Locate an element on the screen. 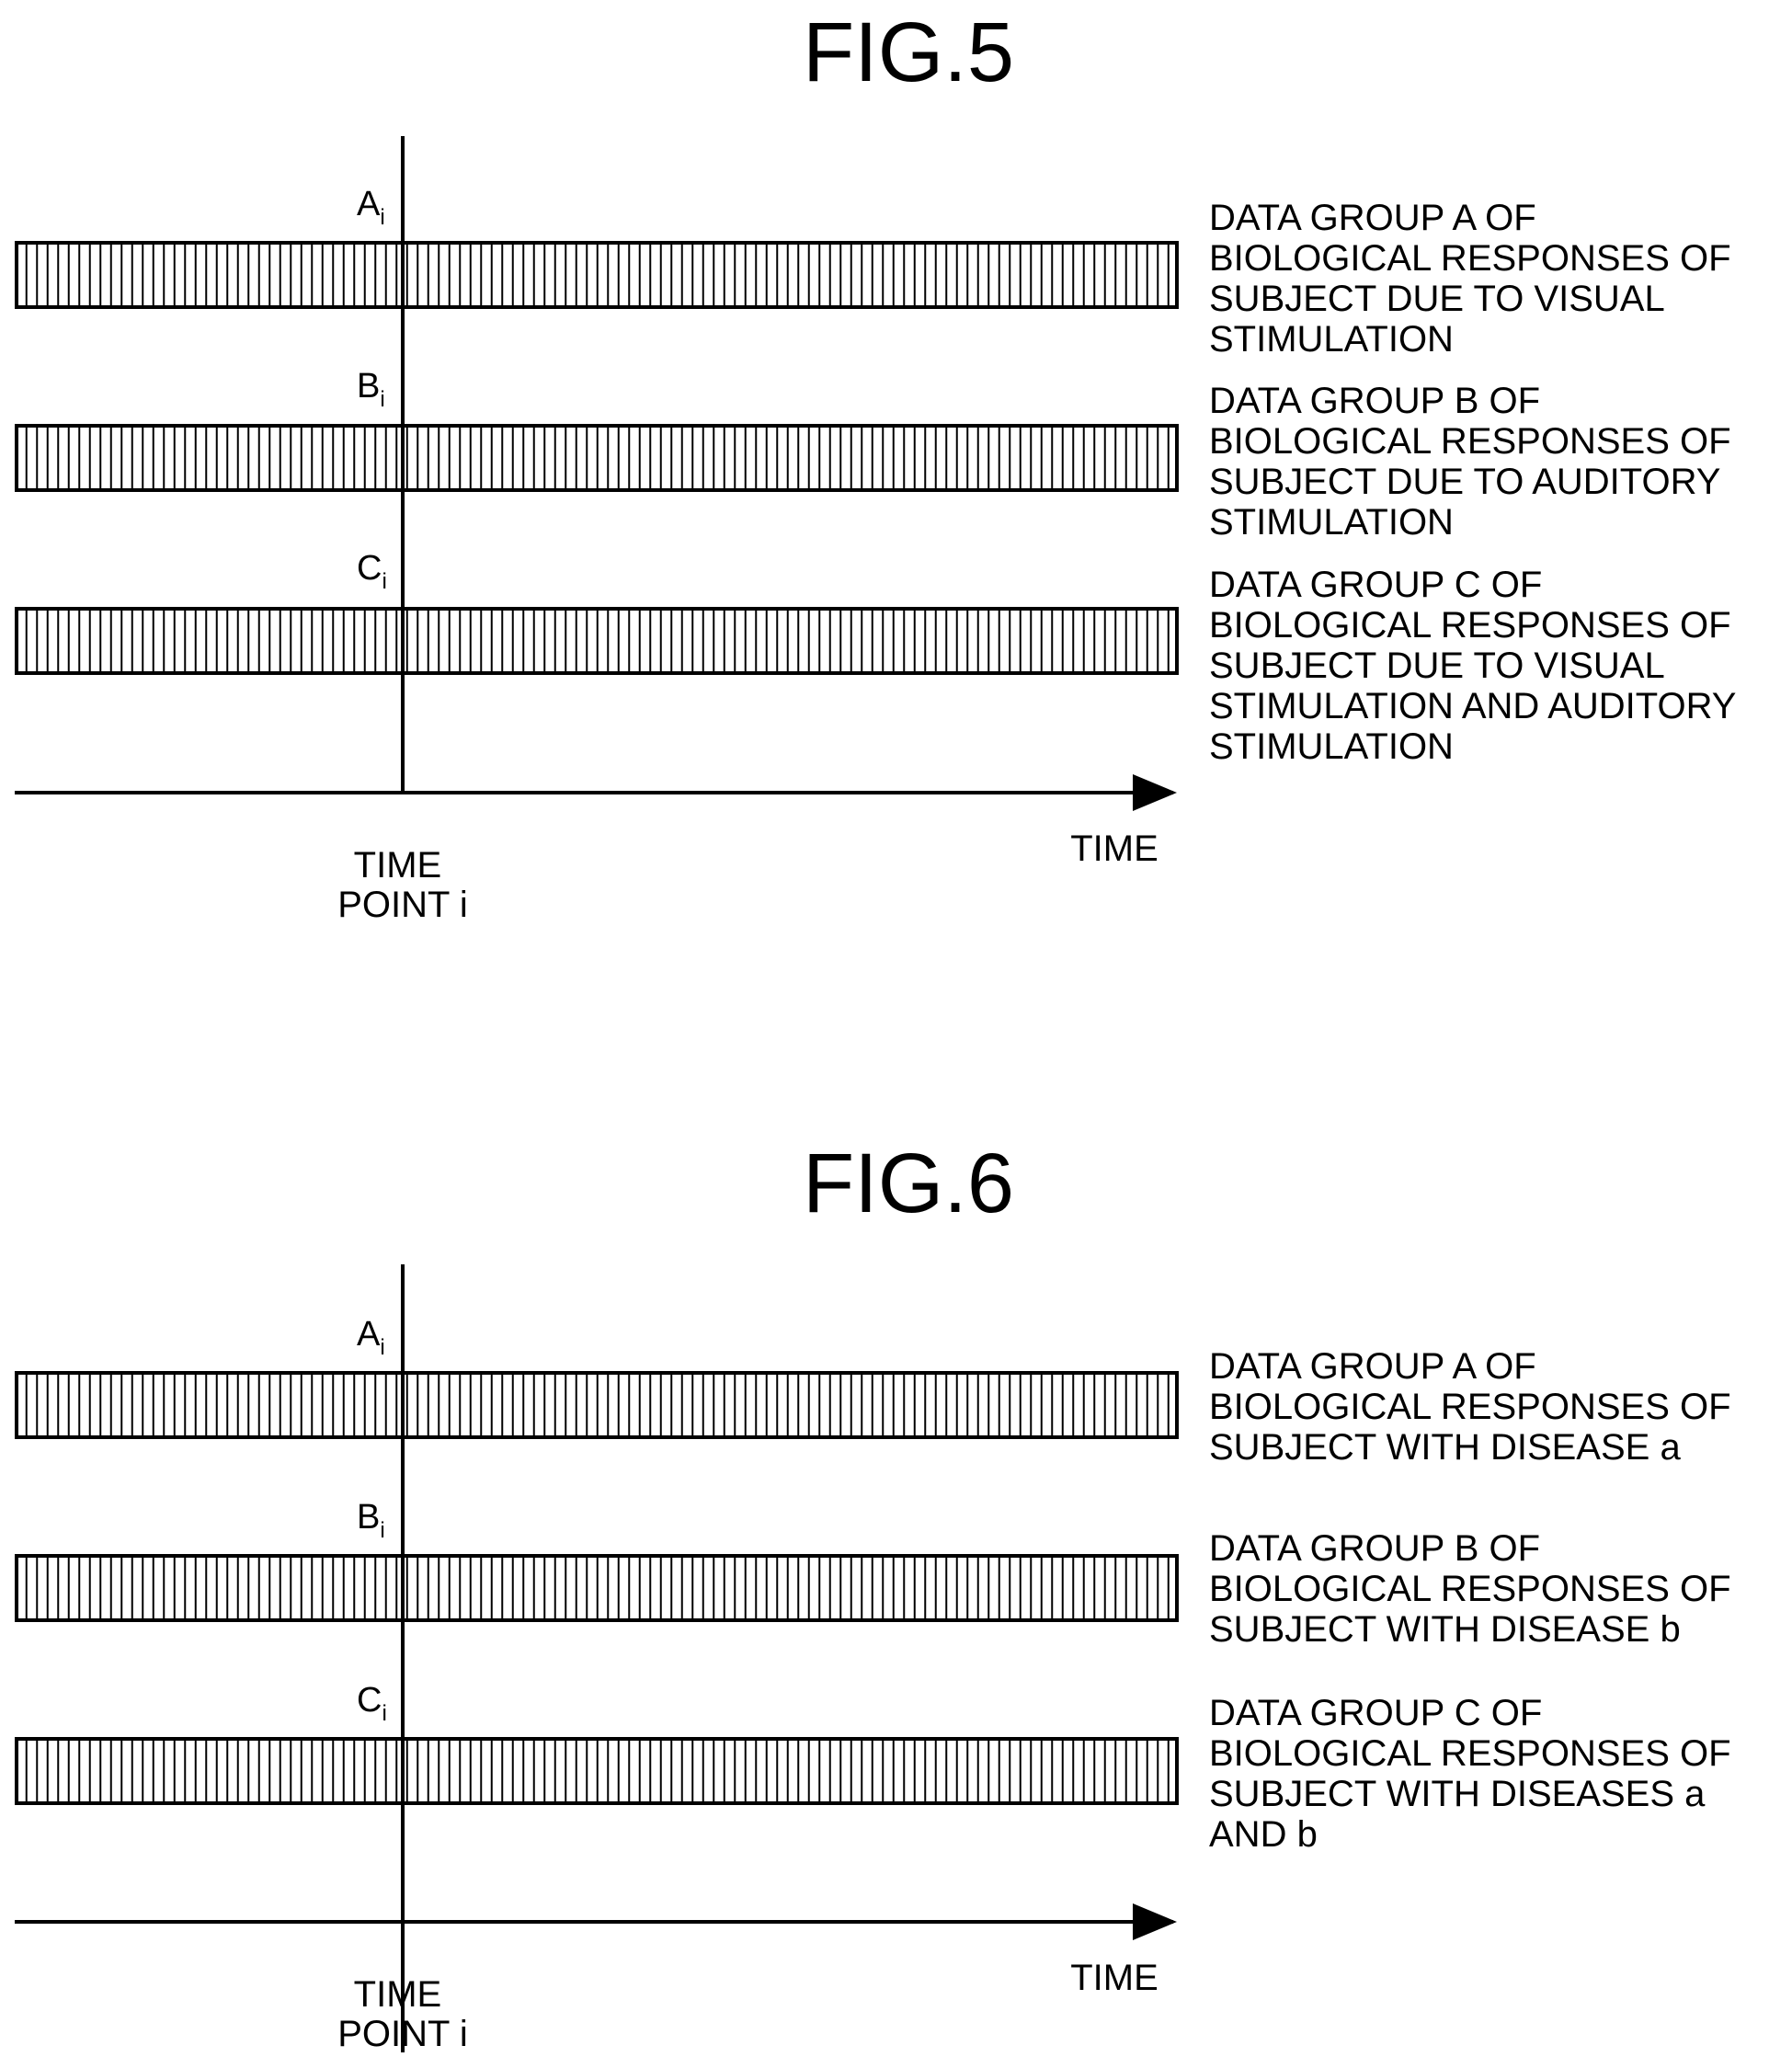 The width and height of the screenshot is (1792, 2057). figure-title: FIG.6 is located at coordinates (909, 1184).